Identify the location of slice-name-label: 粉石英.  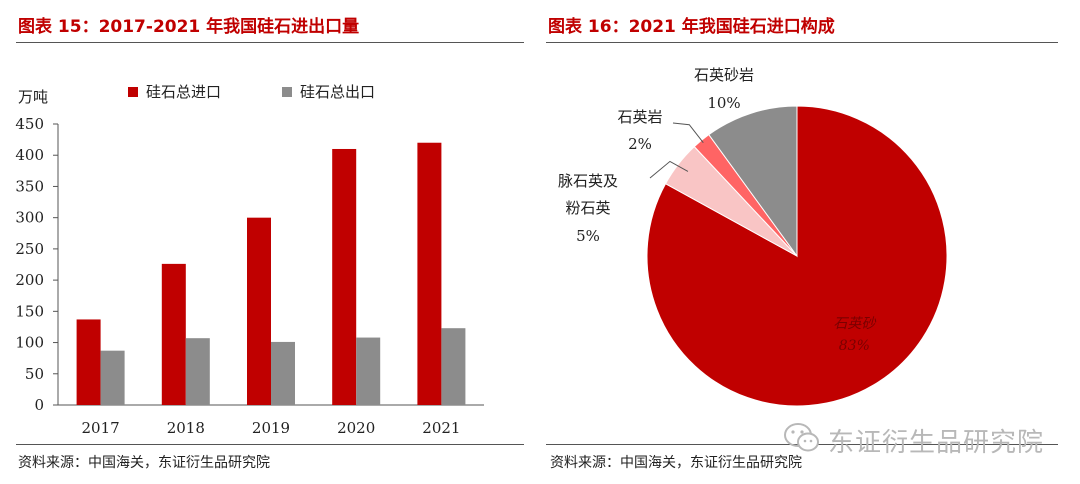
(587, 208).